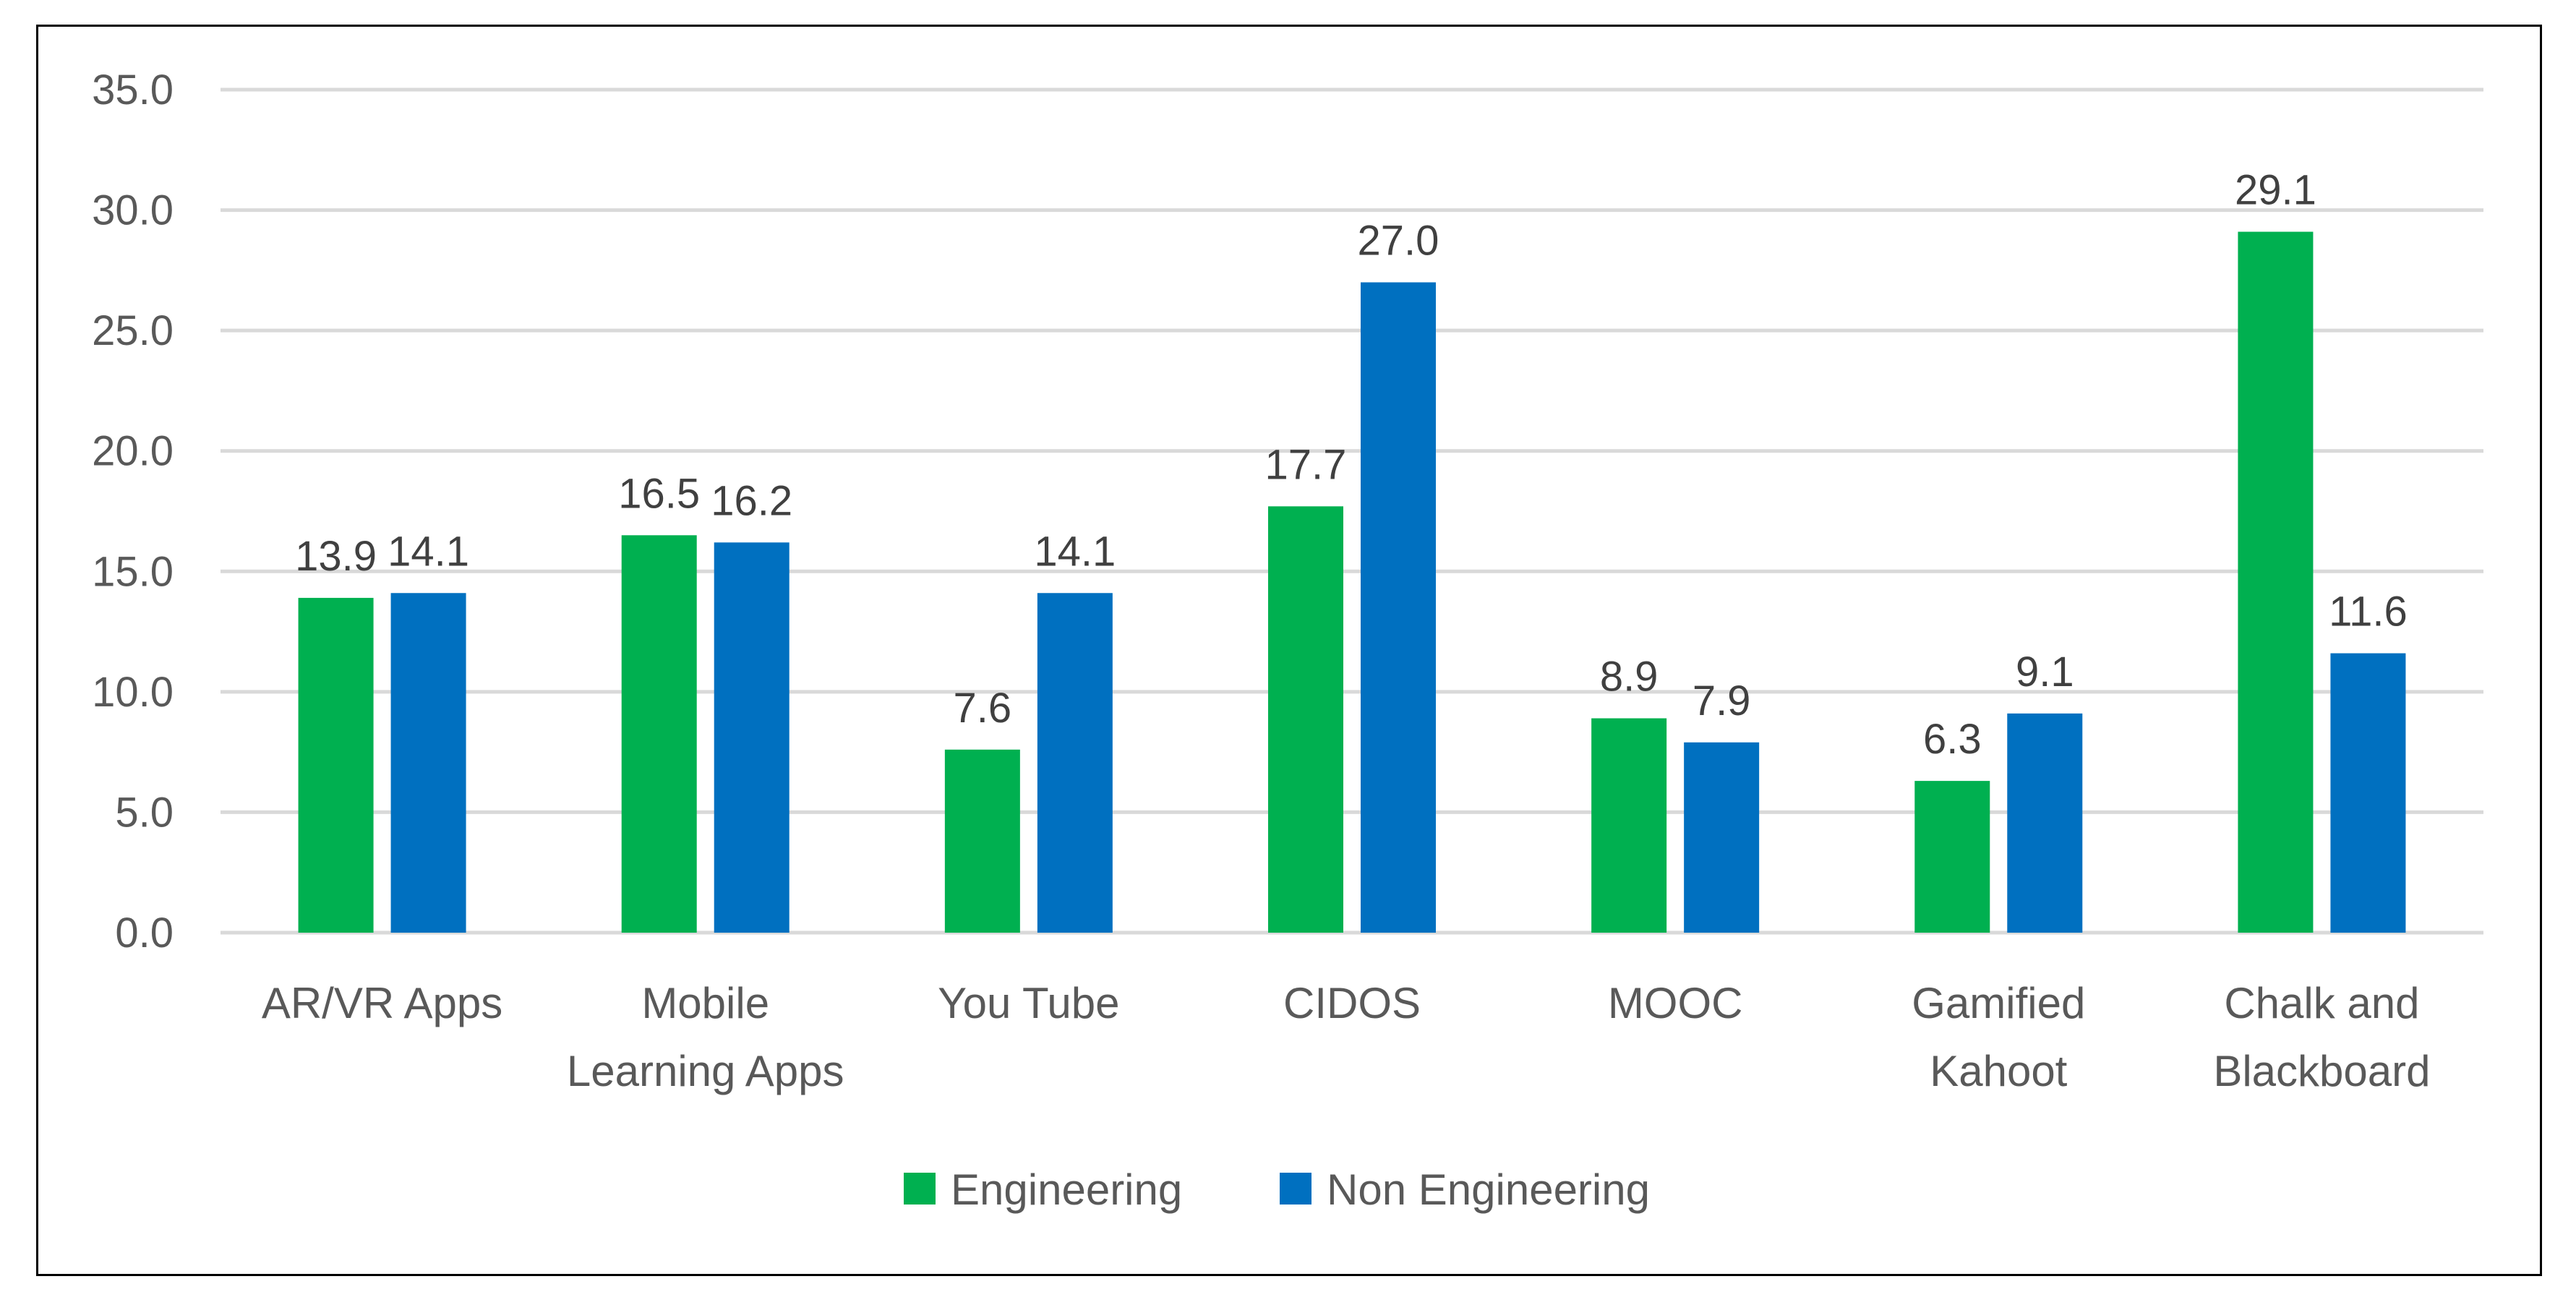 Image resolution: width=2576 pixels, height=1305 pixels. Describe the element at coordinates (752, 500) in the screenshot. I see `data-label-non-engineering: 16.2` at that location.